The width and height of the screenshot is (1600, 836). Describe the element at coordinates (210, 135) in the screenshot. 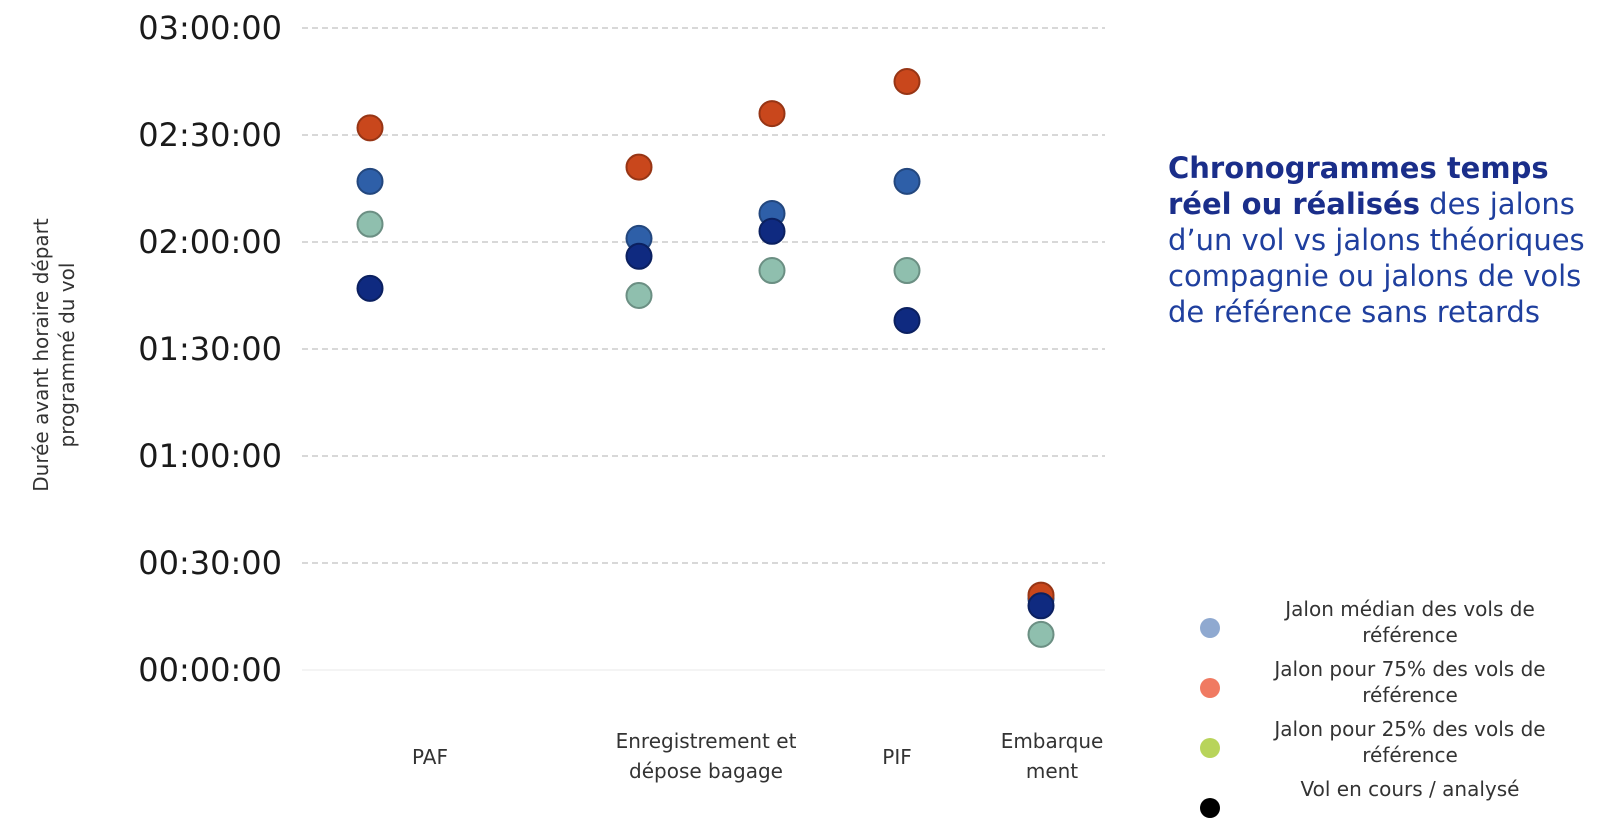

I see `y-tick-label: 02:30:00` at that location.